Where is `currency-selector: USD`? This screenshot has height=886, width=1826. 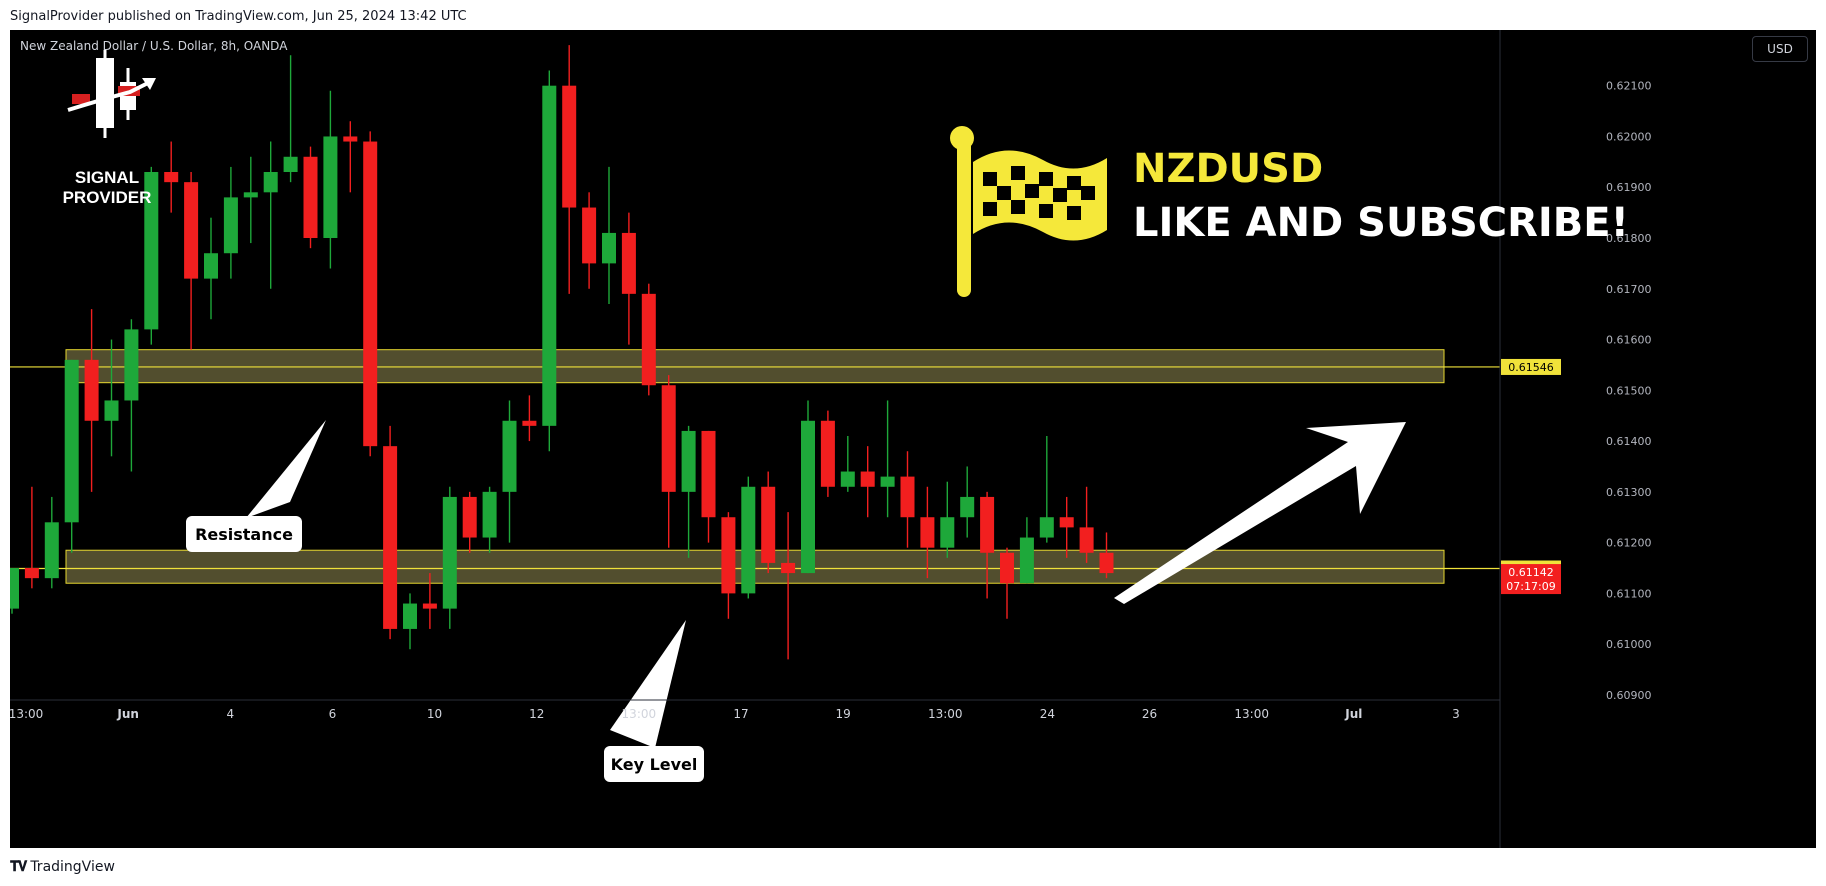
currency-selector: USD is located at coordinates (1780, 49).